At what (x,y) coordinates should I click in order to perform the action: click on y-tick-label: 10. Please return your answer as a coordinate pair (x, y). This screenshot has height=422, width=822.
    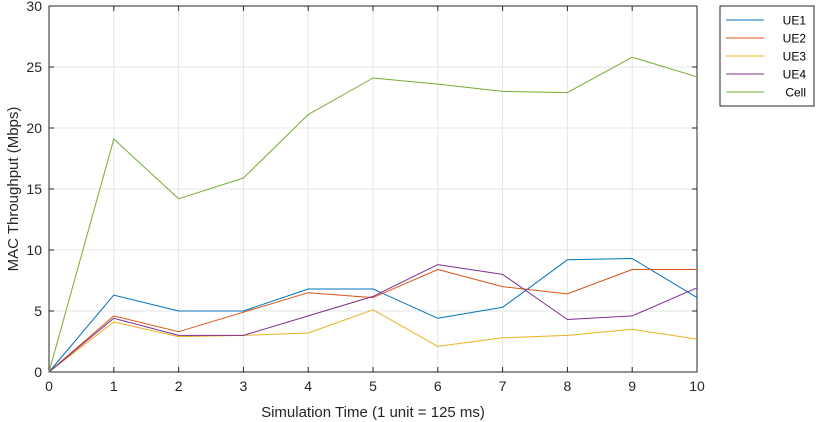
    Looking at the image, I should click on (34, 250).